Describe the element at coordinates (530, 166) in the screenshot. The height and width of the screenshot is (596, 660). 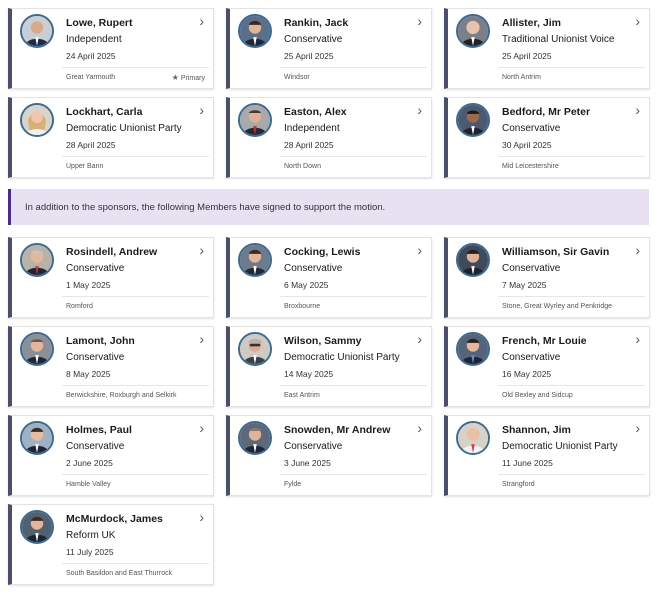
I see `member-constituency: Mid Leicestershire` at that location.